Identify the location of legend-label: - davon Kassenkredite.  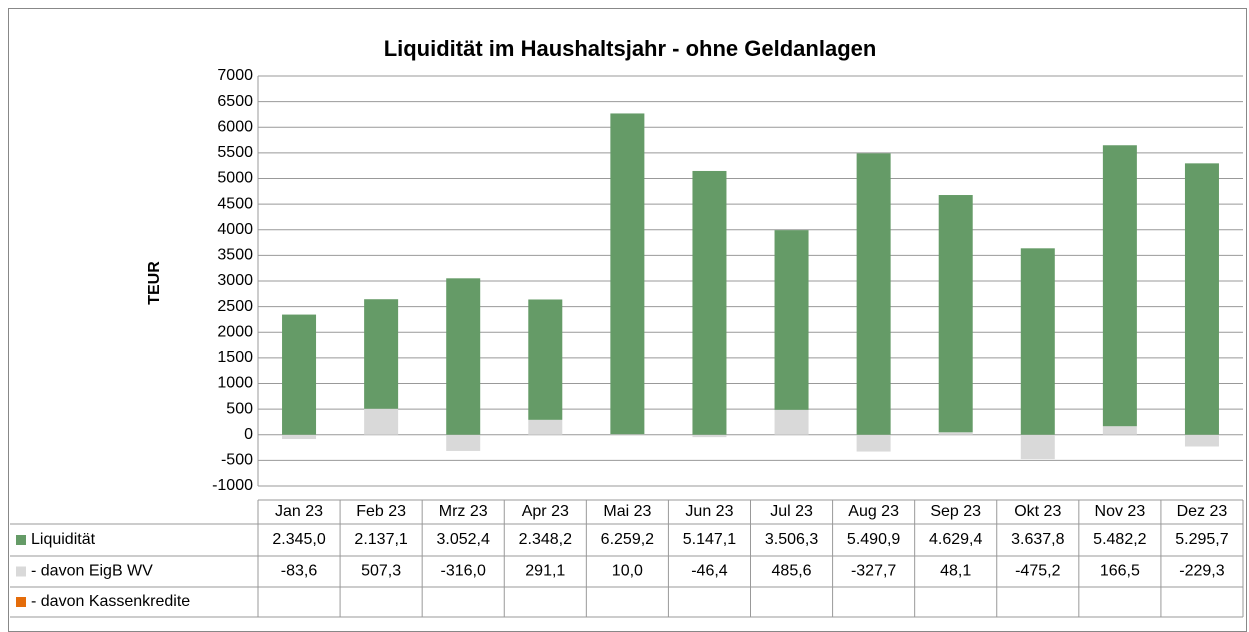
(110, 601).